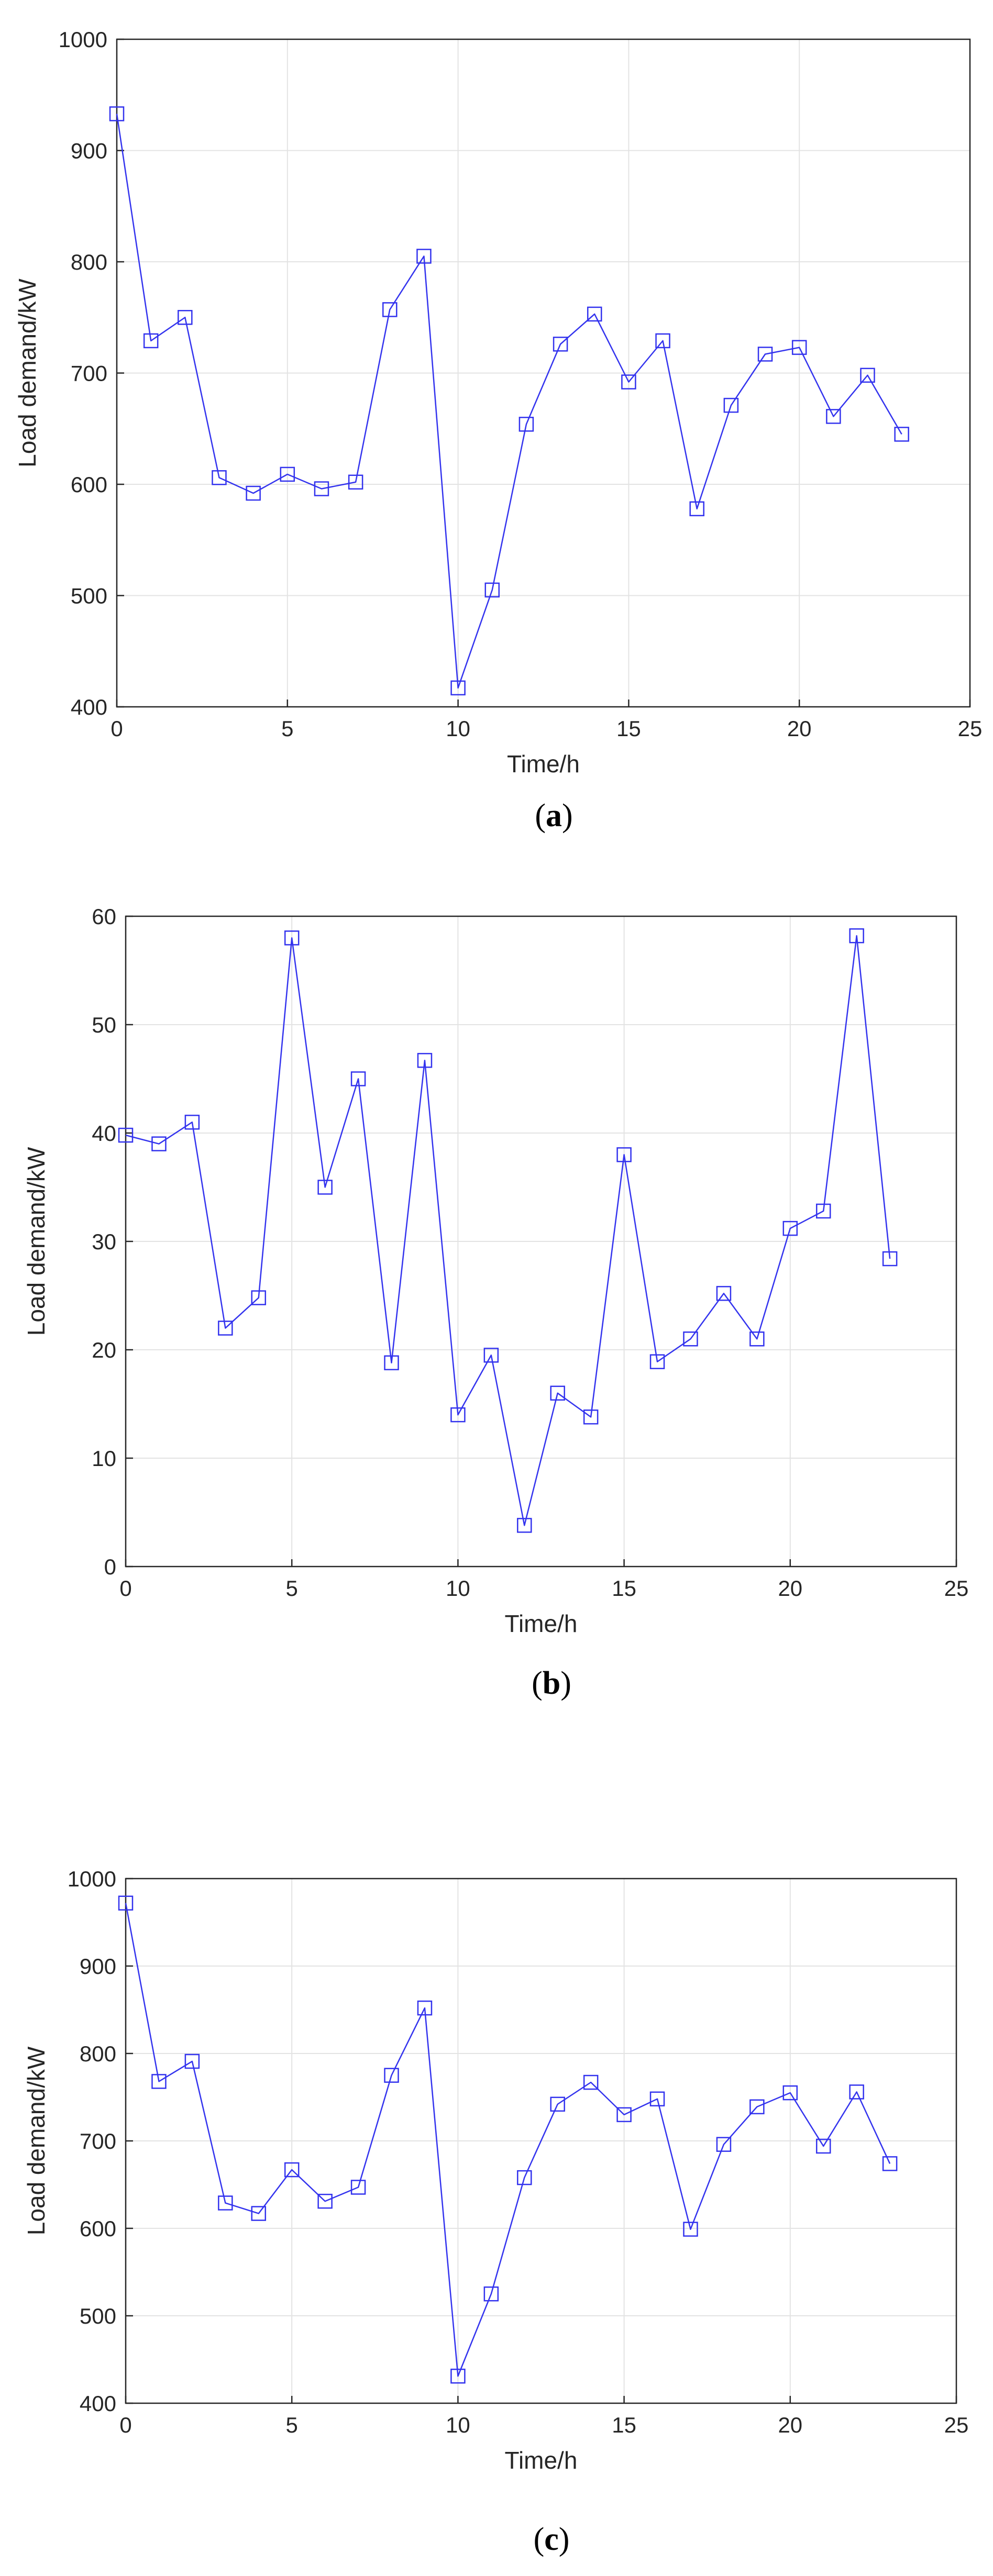 The width and height of the screenshot is (993, 2576). I want to click on caption-letter: b, so click(551, 1683).